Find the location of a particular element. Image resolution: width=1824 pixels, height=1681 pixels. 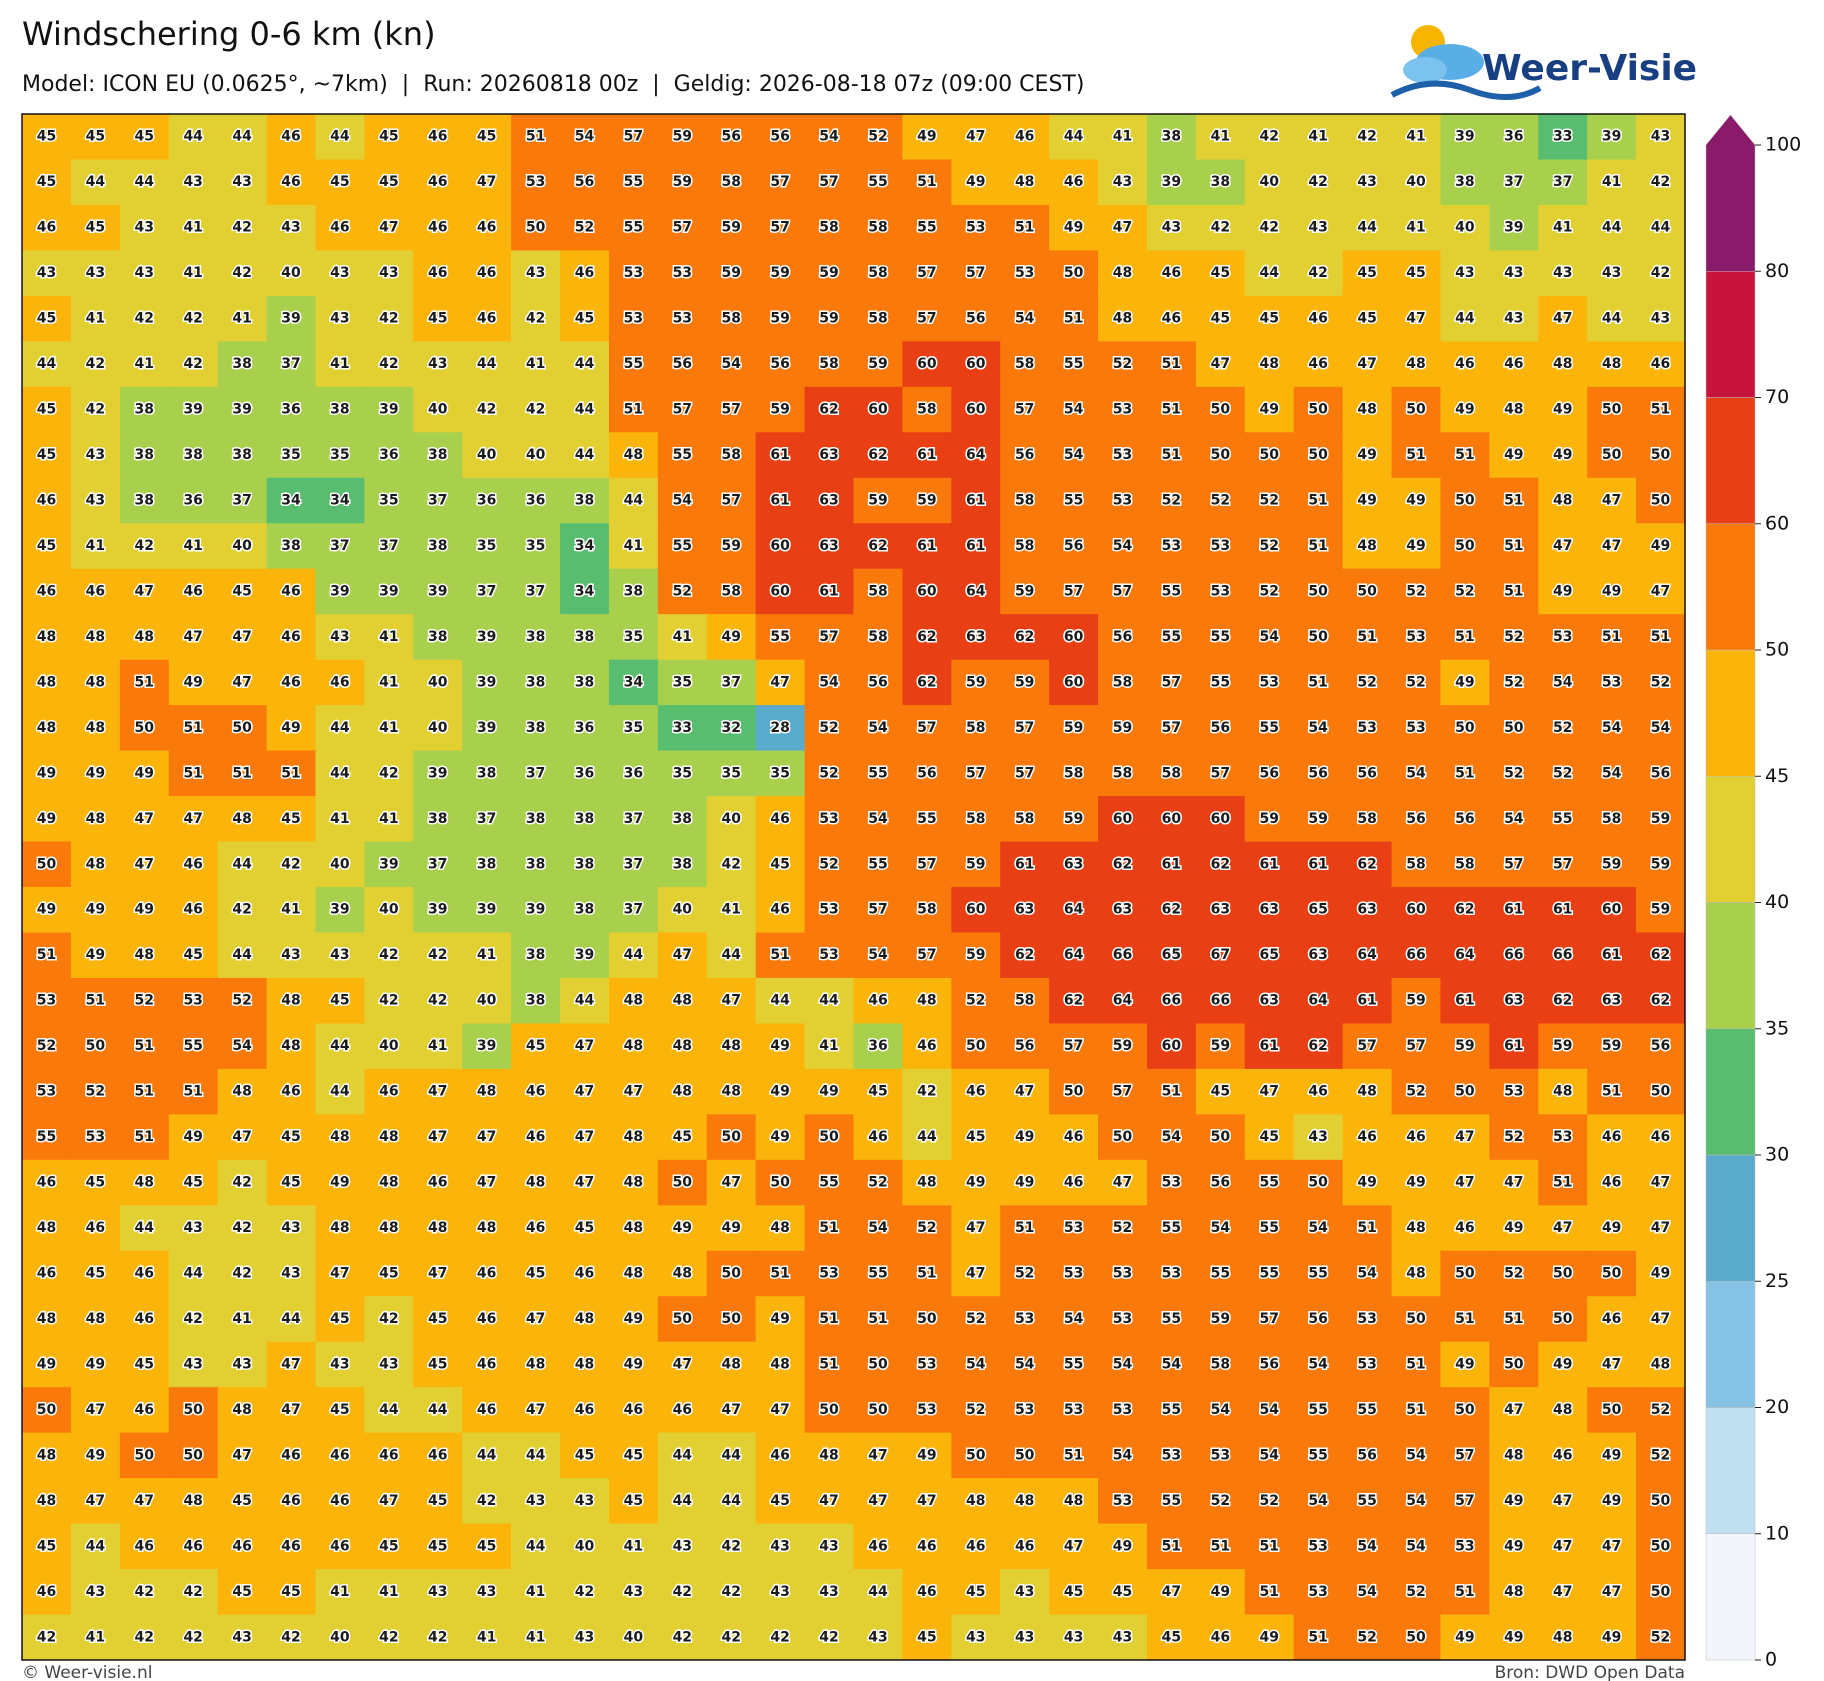

cell-value: 54 is located at coordinates (1172, 1137).